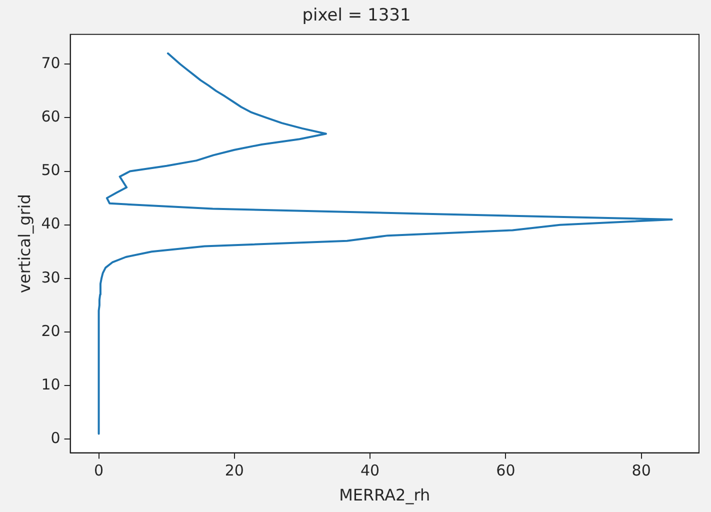 The height and width of the screenshot is (512, 711). I want to click on chart-title: pixel = 1331, so click(356, 16).